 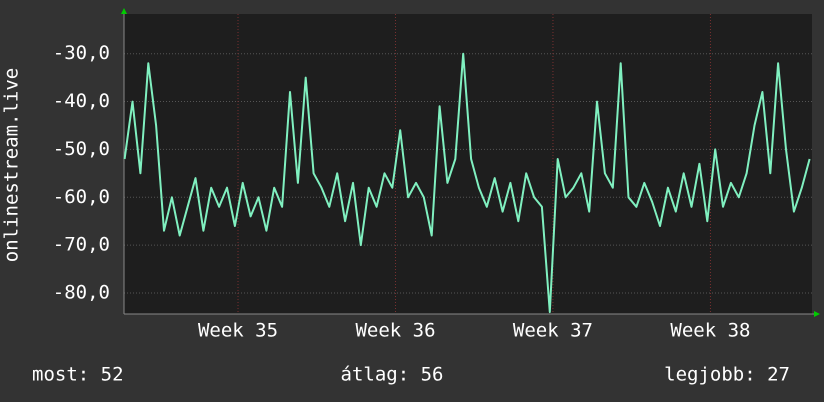 I want to click on y-tick-label: -50,0, so click(x=81, y=149).